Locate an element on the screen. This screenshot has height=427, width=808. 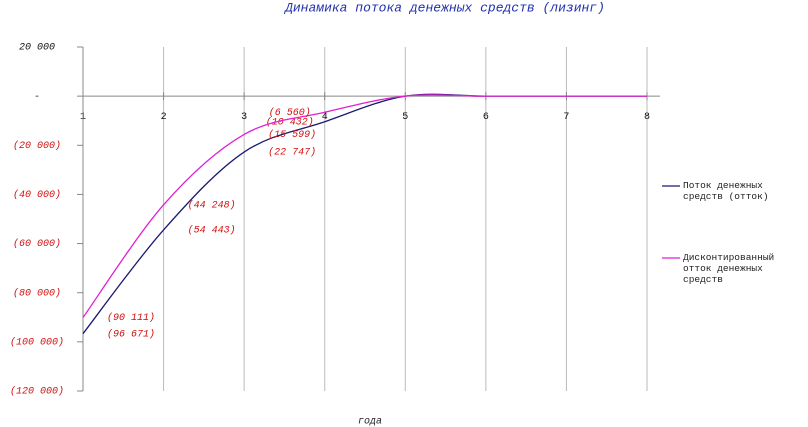
y-tick-label: (60 000) is located at coordinates (37, 244).